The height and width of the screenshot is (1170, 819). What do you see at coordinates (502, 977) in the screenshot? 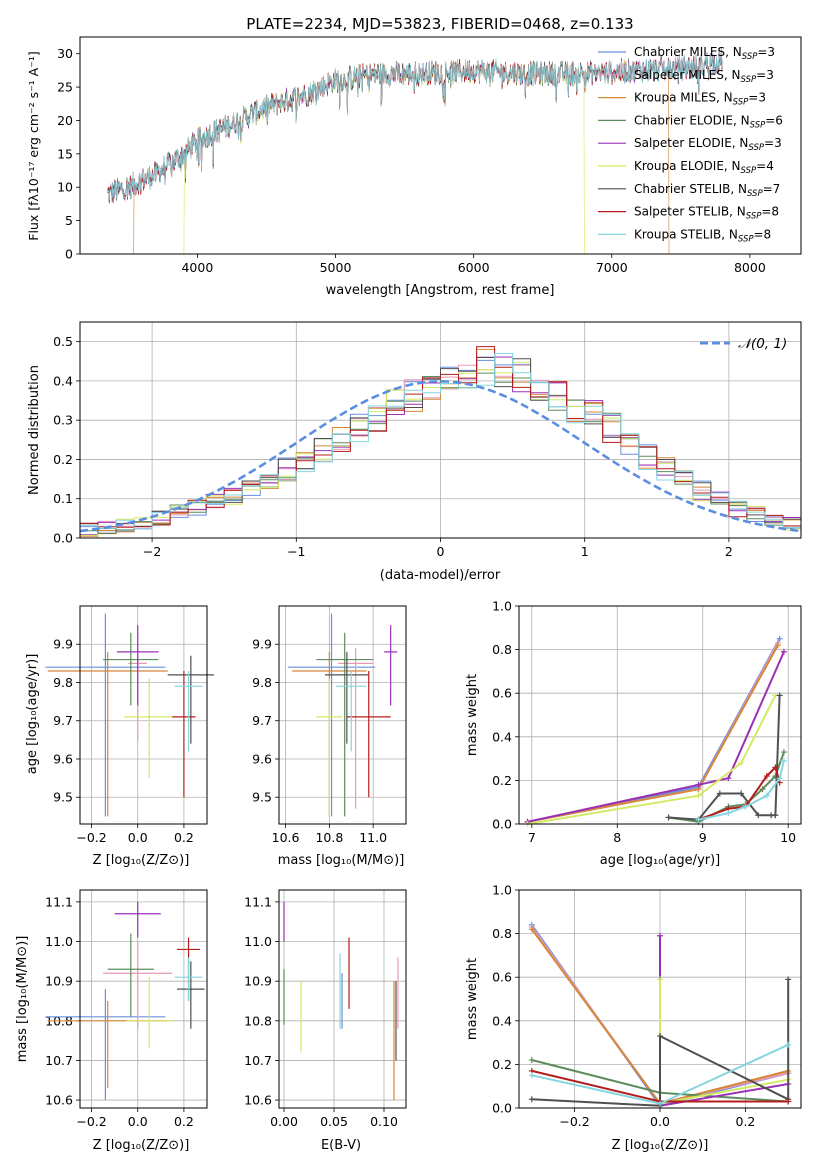
I see `y-tick-label: 0.6` at bounding box center [502, 977].